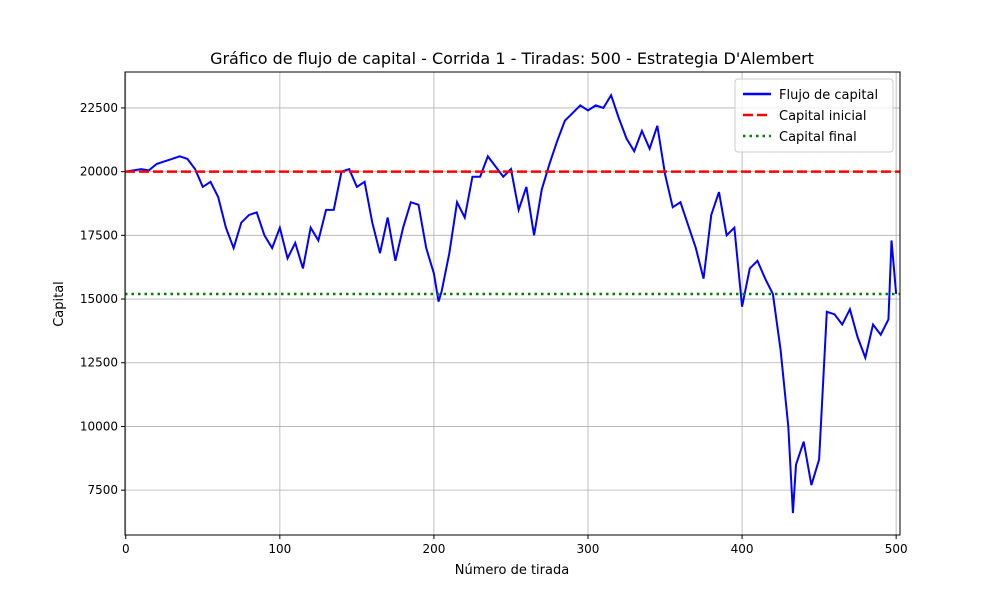 The width and height of the screenshot is (1000, 604). Describe the element at coordinates (99, 426) in the screenshot. I see `y-tick-label: 10000` at that location.